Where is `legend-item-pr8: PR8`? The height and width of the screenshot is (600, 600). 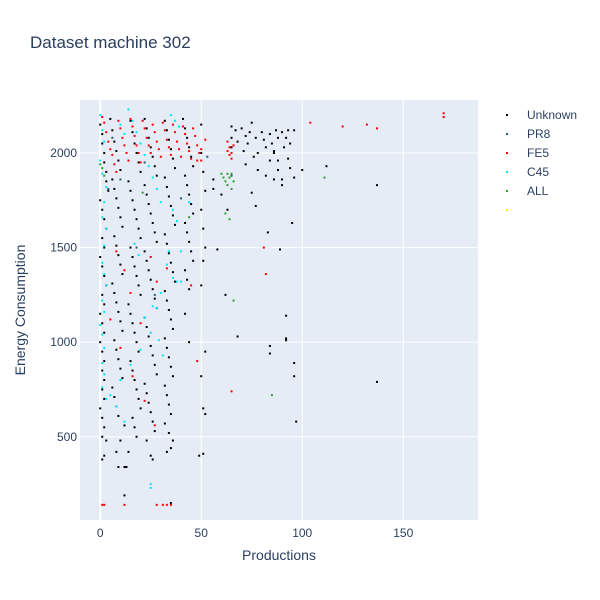 legend-item-pr8: PR8 is located at coordinates (528, 134).